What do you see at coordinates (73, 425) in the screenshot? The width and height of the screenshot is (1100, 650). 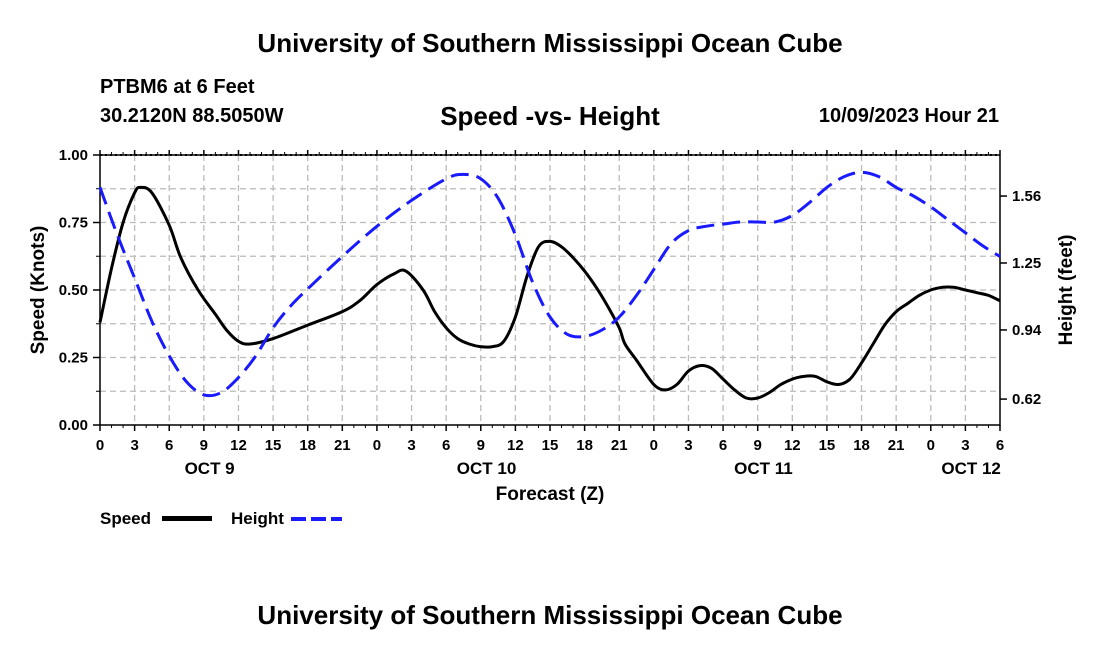 I see `y-tick-label: 0.00` at bounding box center [73, 425].